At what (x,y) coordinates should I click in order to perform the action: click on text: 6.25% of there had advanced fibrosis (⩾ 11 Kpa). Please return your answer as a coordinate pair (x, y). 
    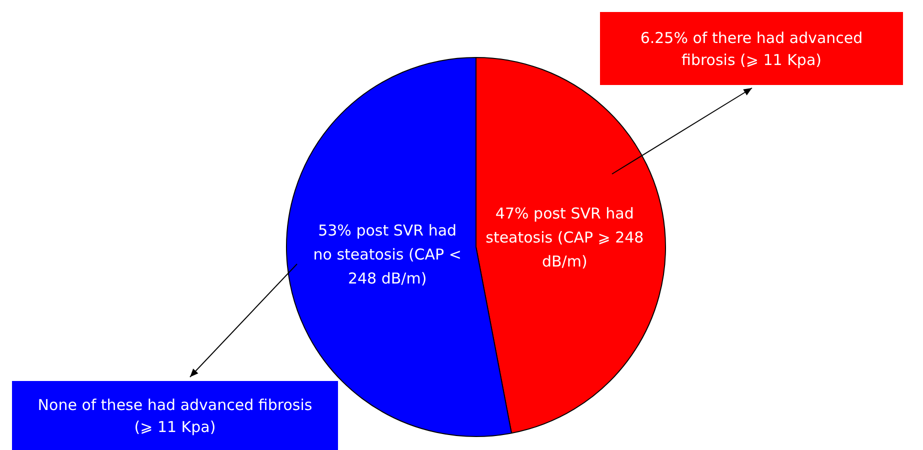
    Looking at the image, I should click on (751, 48).